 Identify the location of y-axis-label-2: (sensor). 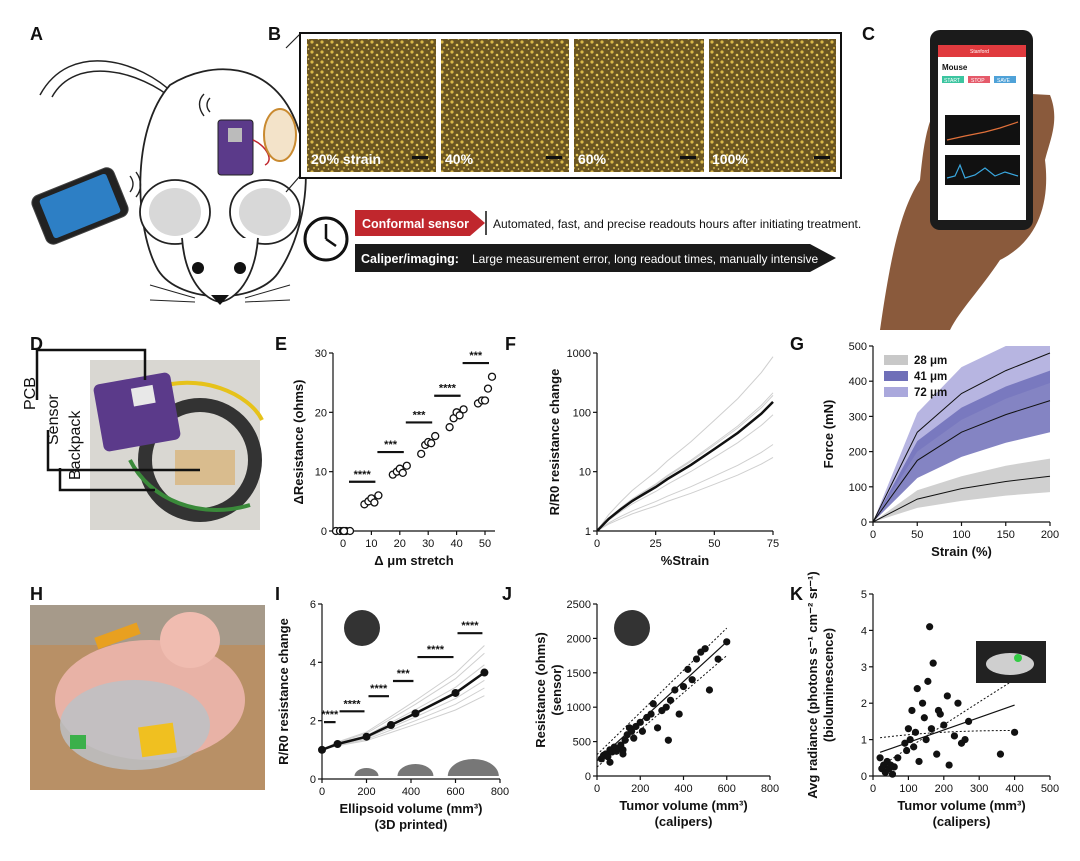
(556, 689).